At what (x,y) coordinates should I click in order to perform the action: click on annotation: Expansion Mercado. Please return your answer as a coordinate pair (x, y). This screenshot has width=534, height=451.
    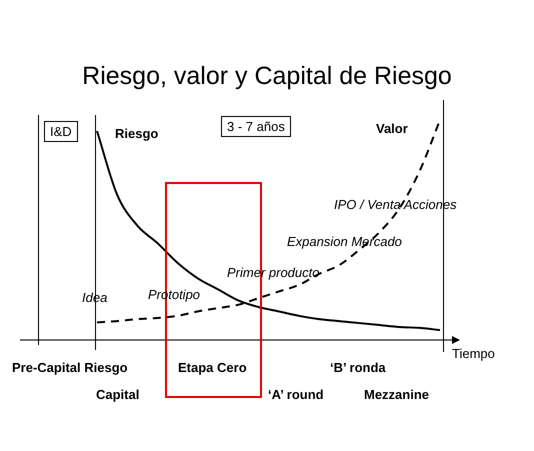
    Looking at the image, I should click on (344, 241).